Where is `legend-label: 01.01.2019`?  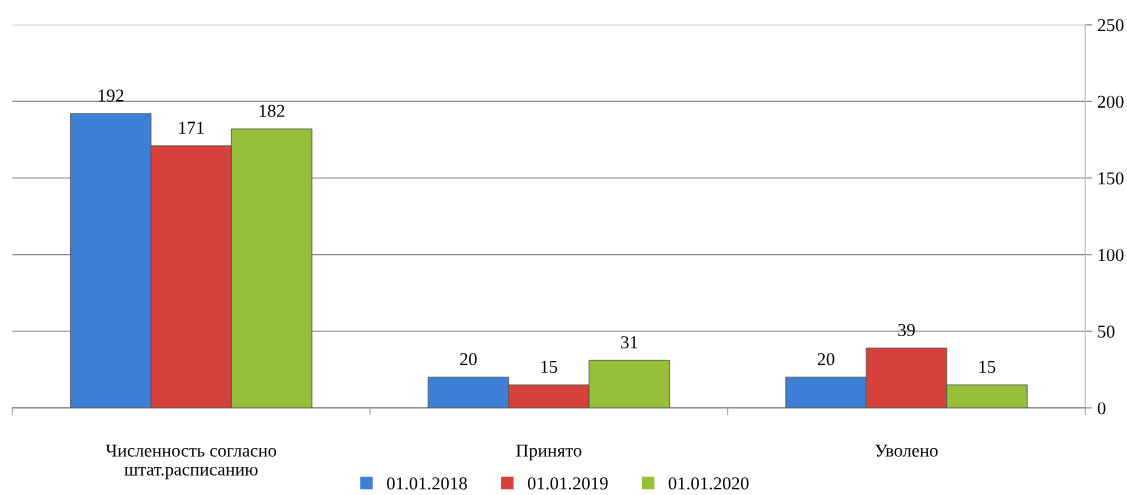 legend-label: 01.01.2019 is located at coordinates (567, 483).